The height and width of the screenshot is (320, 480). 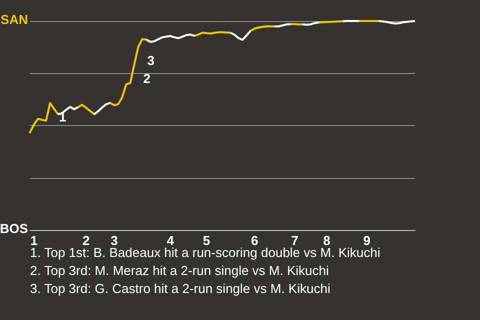 What do you see at coordinates (170, 240) in the screenshot?
I see `x-tick-label: 4` at bounding box center [170, 240].